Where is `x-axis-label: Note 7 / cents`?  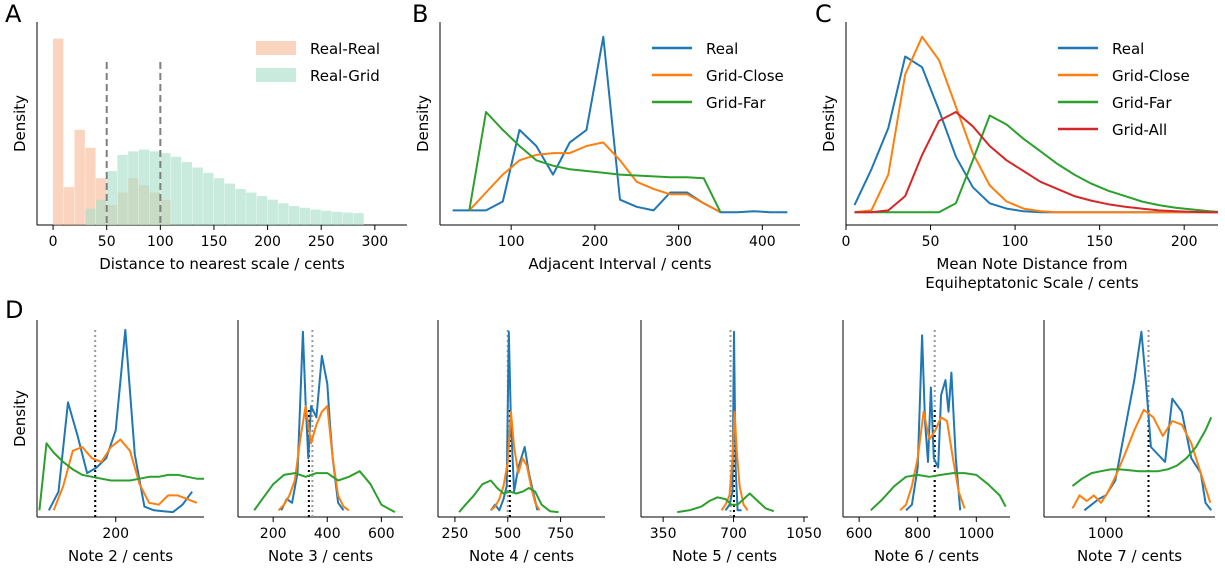
x-axis-label: Note 7 / cents is located at coordinates (1129, 556).